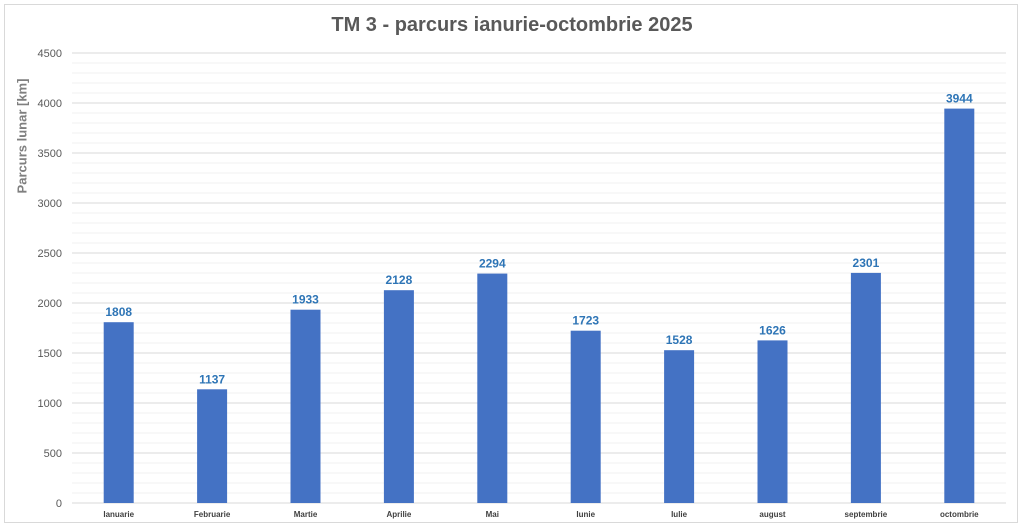 The height and width of the screenshot is (529, 1024). Describe the element at coordinates (585, 321) in the screenshot. I see `data-label: 1723` at that location.